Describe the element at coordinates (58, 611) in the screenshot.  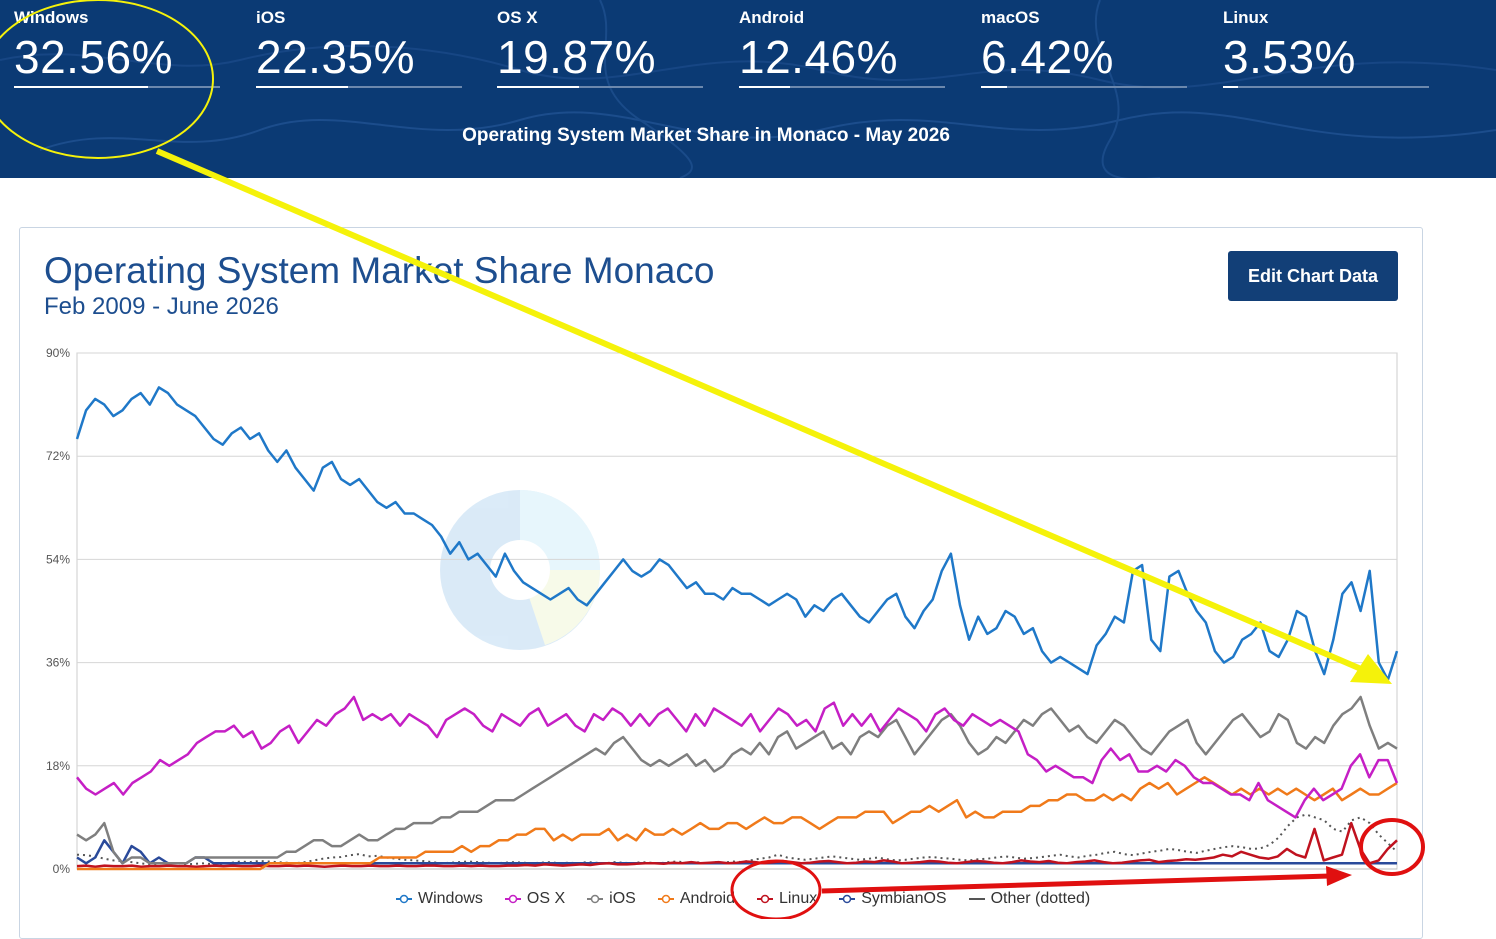
I see `y-axis: 0% 18% 36% 54% 72% 90%` at that location.